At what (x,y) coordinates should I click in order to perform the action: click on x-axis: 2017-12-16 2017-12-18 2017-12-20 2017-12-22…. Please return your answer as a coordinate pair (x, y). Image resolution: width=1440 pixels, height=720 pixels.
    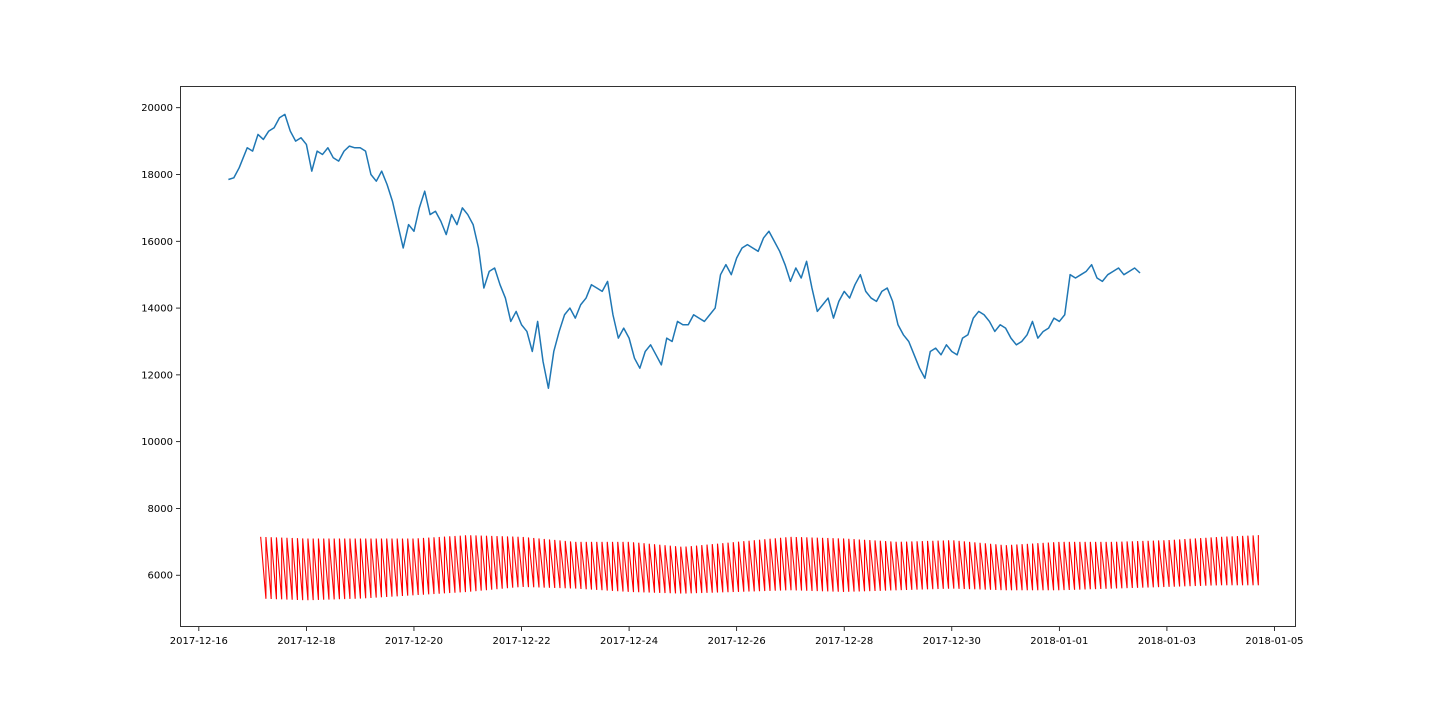
    Looking at the image, I should click on (737, 637).